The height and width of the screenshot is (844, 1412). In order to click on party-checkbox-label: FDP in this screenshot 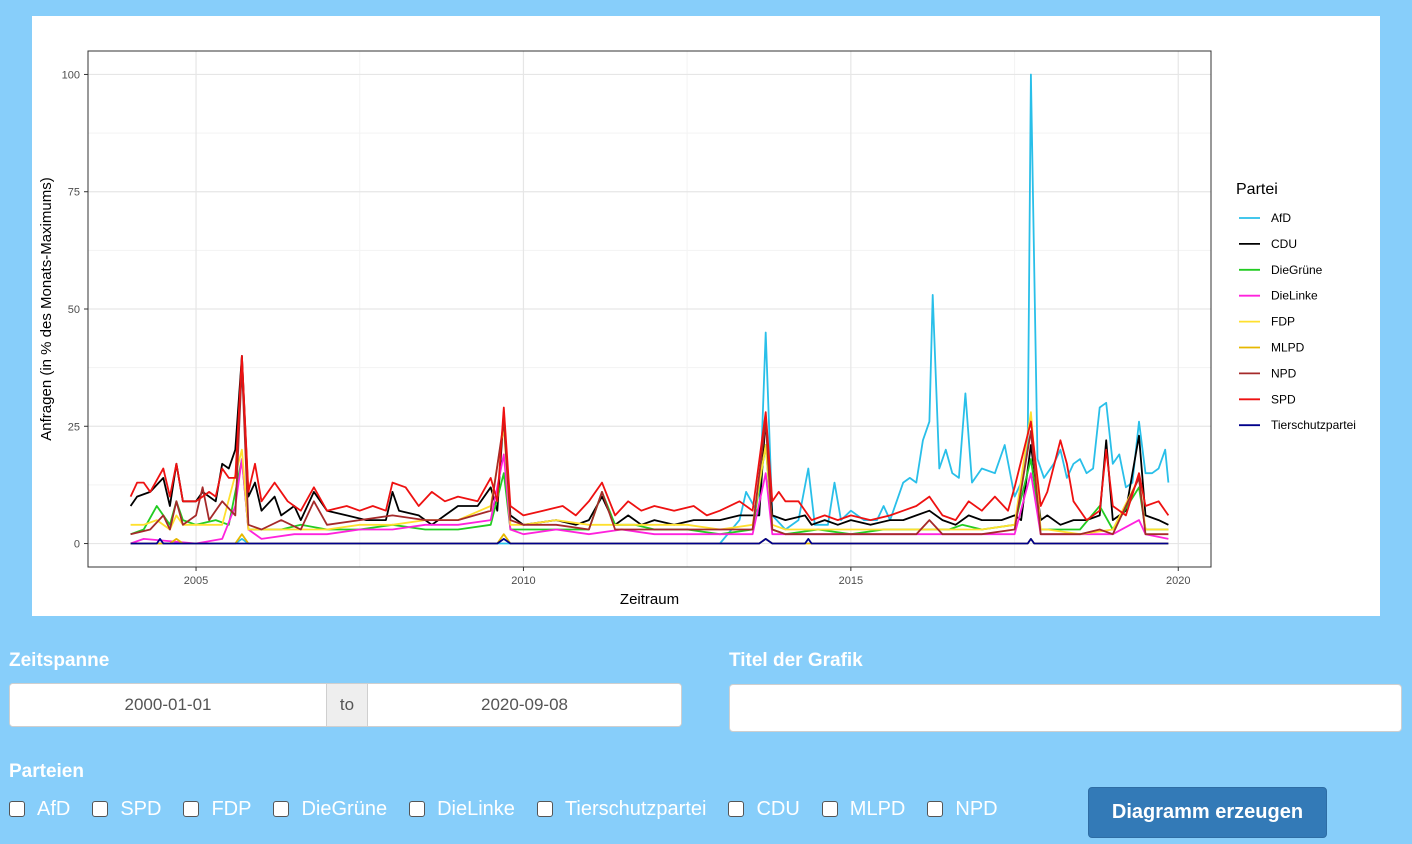, I will do `click(231, 808)`.